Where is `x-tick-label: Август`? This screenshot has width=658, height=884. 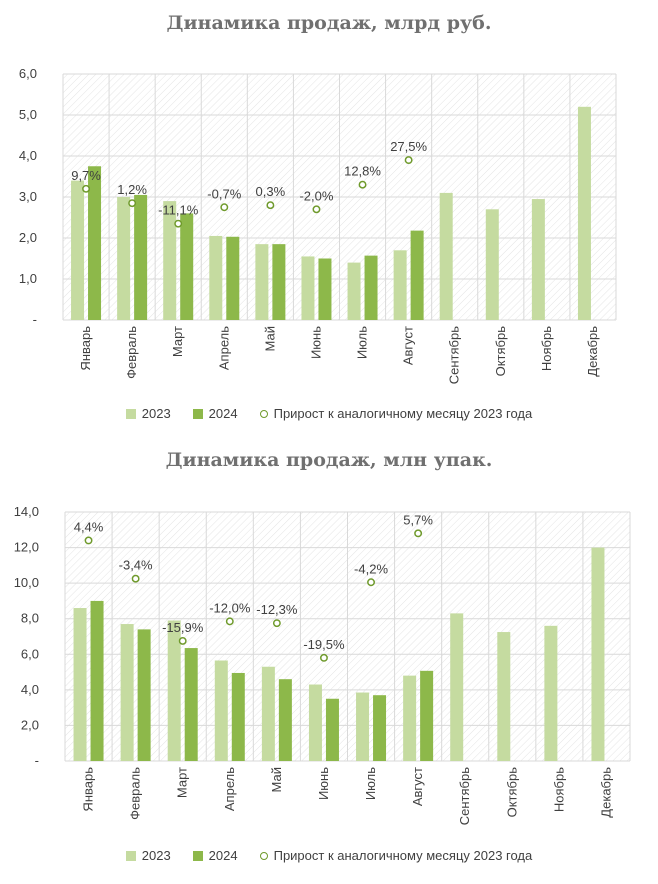 x-tick-label: Август is located at coordinates (417, 786).